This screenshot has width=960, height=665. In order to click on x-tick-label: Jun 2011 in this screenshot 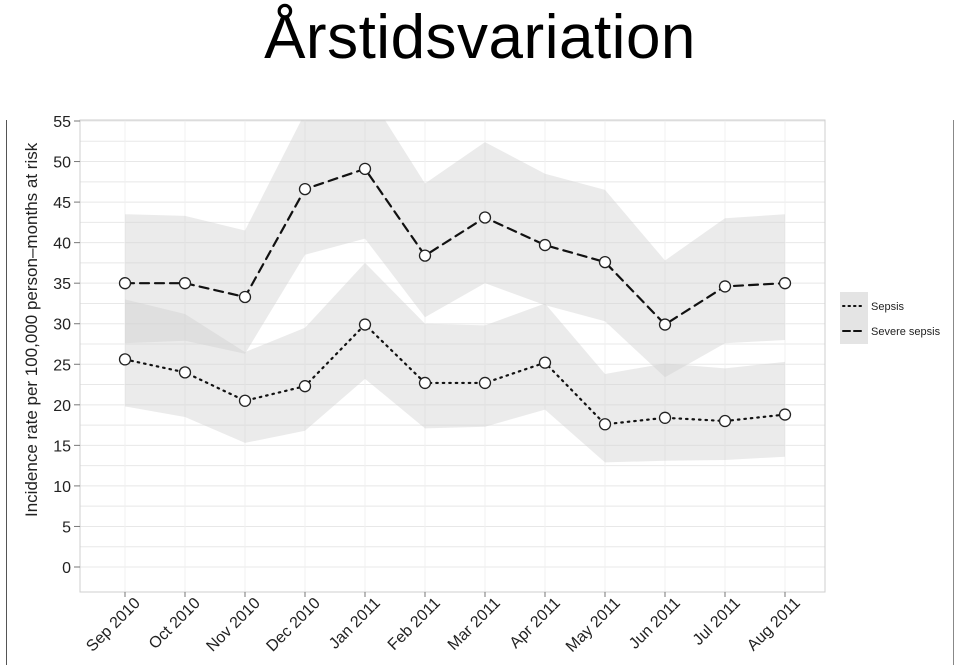, I will do `click(655, 624)`.